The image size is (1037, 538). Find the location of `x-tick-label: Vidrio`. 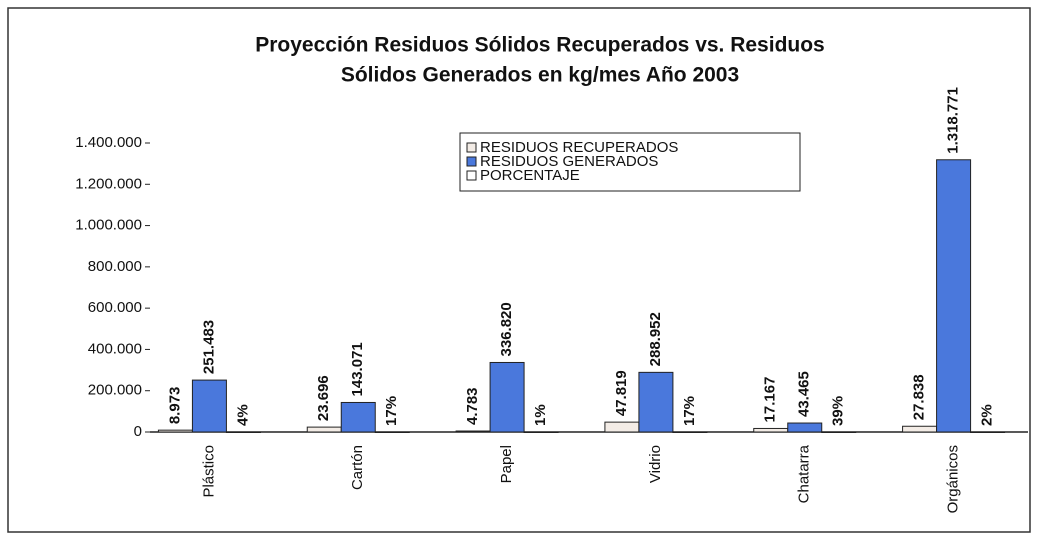

x-tick-label: Vidrio is located at coordinates (655, 464).